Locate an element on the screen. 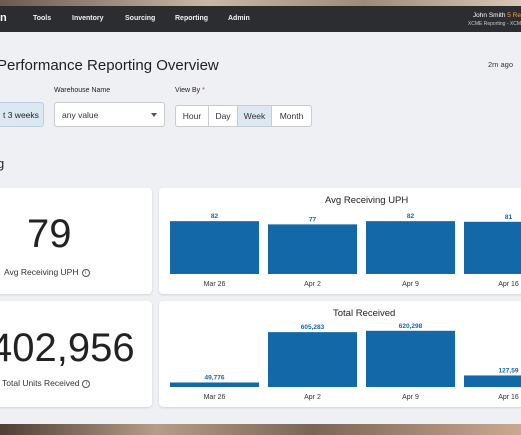  bar-value-label-0-1: 77 is located at coordinates (313, 219).